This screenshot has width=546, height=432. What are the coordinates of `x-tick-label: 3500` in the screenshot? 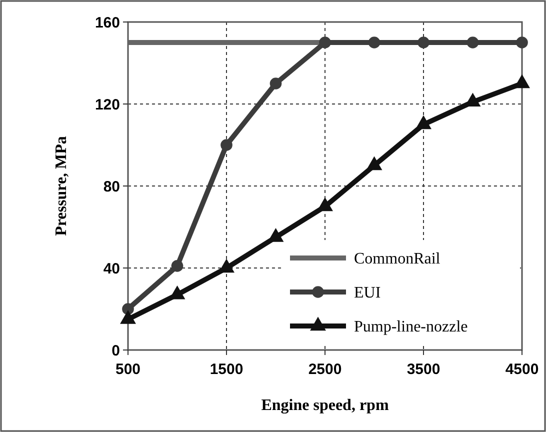 It's located at (423, 369).